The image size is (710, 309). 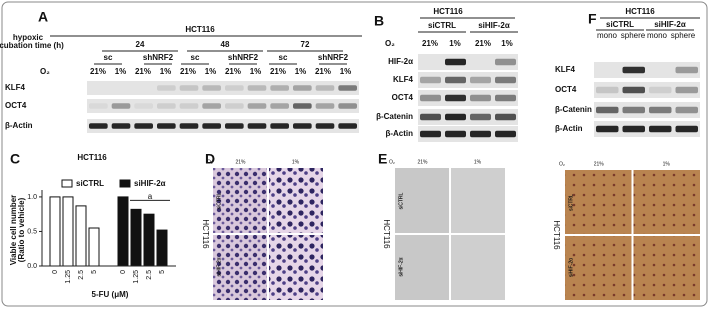 What do you see at coordinates (442, 25) in the screenshot?
I see `group: siCTRL` at bounding box center [442, 25].